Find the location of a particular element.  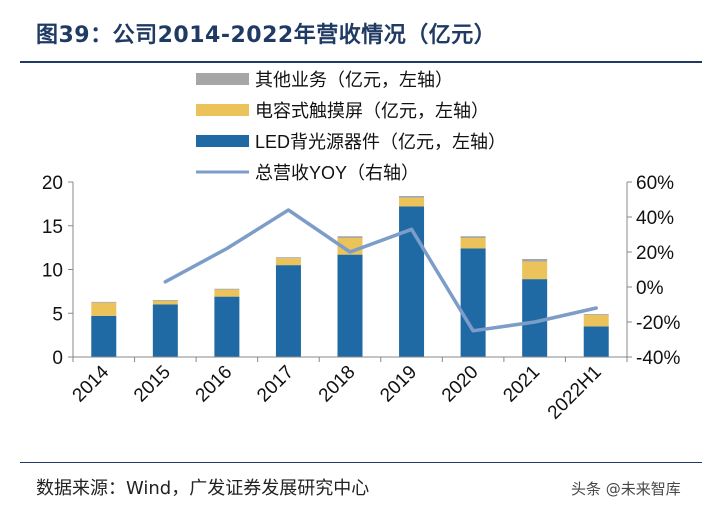

bar-touch-2014 is located at coordinates (104, 309).